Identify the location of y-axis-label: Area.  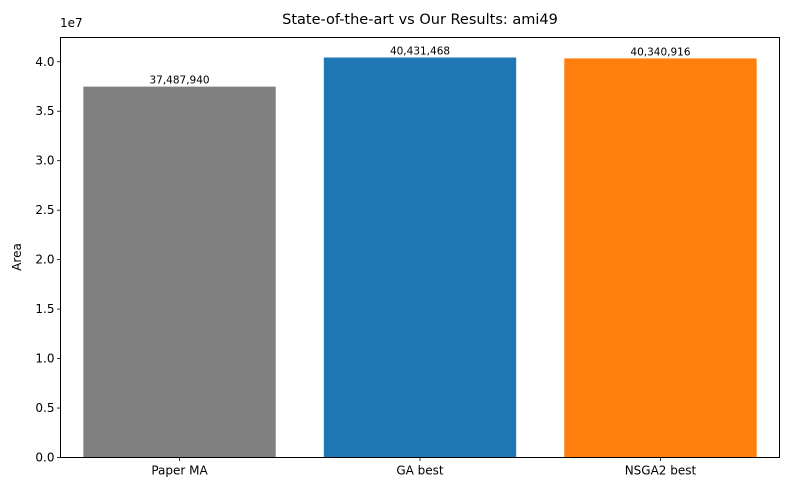
(17, 257).